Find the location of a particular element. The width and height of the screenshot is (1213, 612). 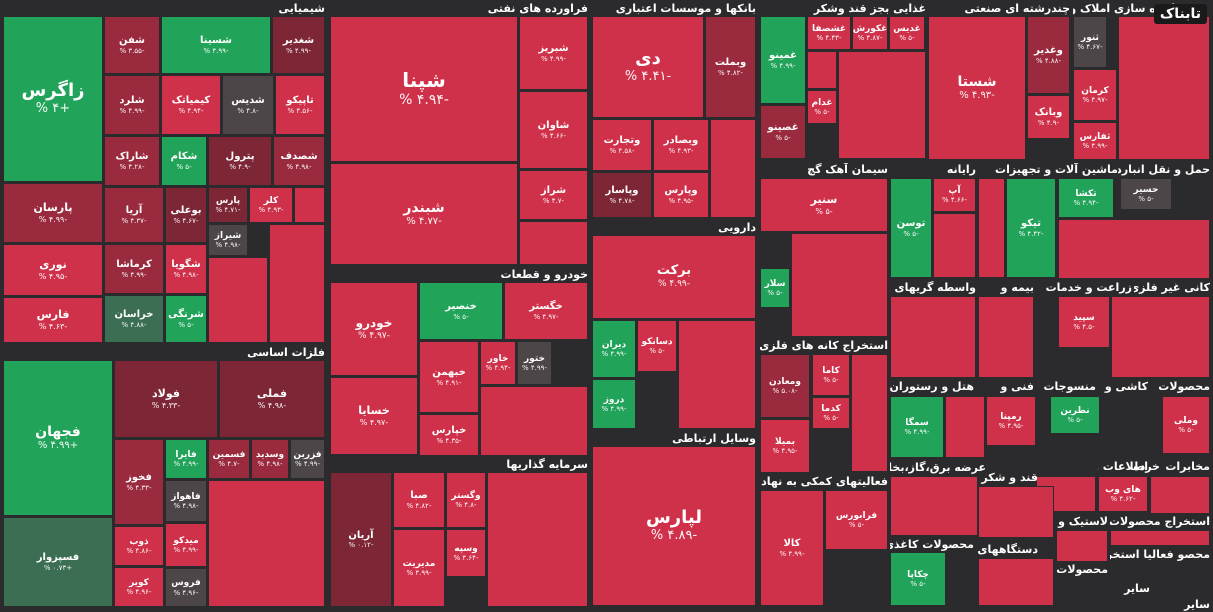

stock-tile: شسینا -۴.۹۹ % is located at coordinates (216, 45).